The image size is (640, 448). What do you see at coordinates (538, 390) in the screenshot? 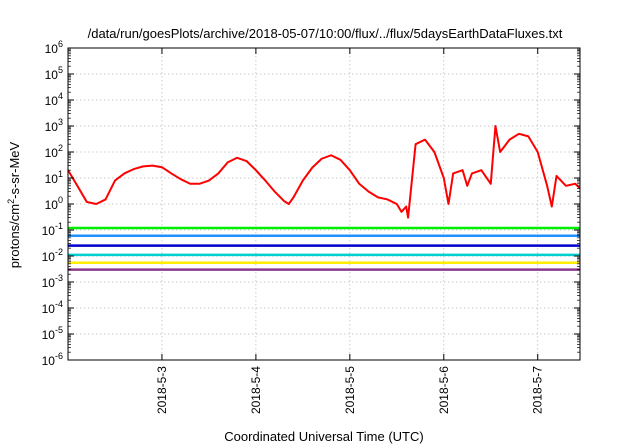
I see `x-tick-label: 2018-5-7` at bounding box center [538, 390].